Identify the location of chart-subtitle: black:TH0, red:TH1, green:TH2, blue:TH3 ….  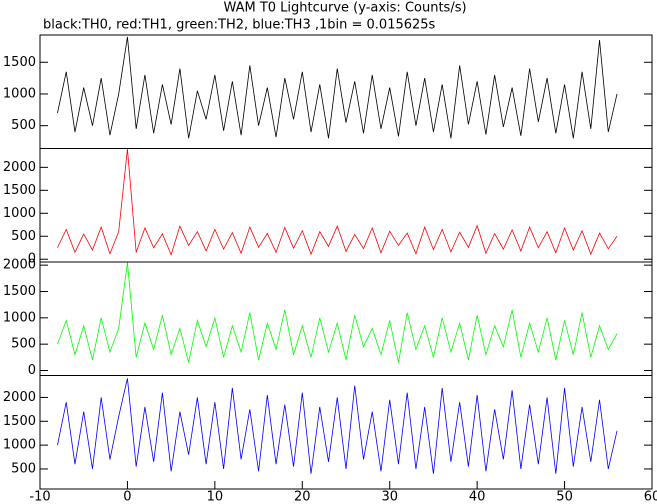
(239, 25).